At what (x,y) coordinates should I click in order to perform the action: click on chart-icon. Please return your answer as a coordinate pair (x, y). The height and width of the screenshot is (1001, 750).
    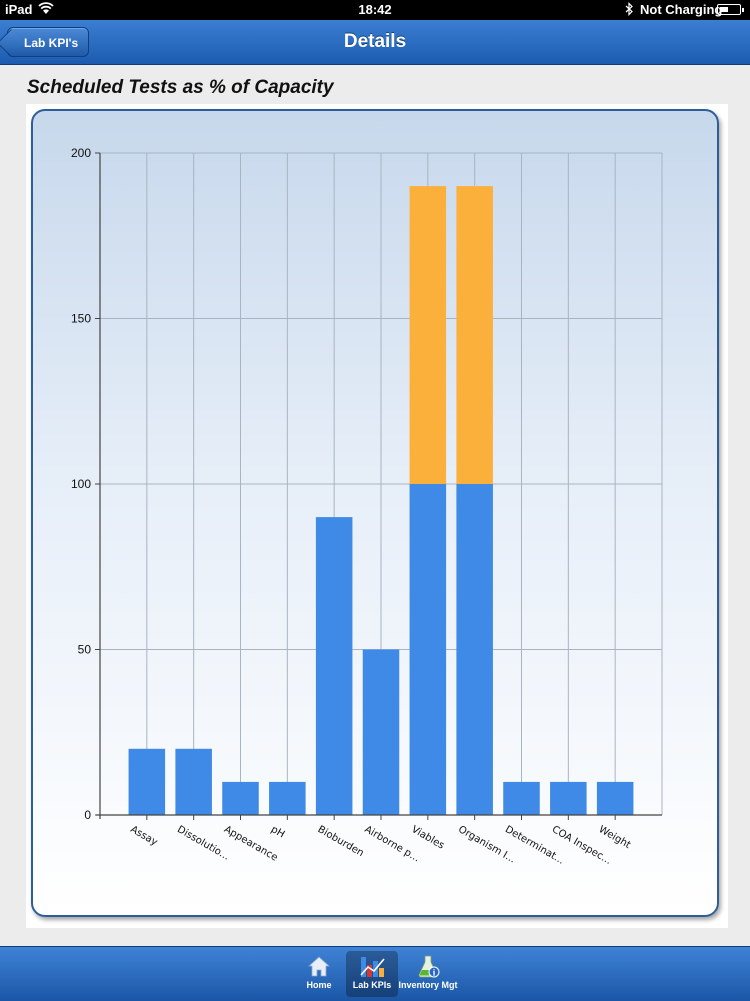
    Looking at the image, I should click on (372, 967).